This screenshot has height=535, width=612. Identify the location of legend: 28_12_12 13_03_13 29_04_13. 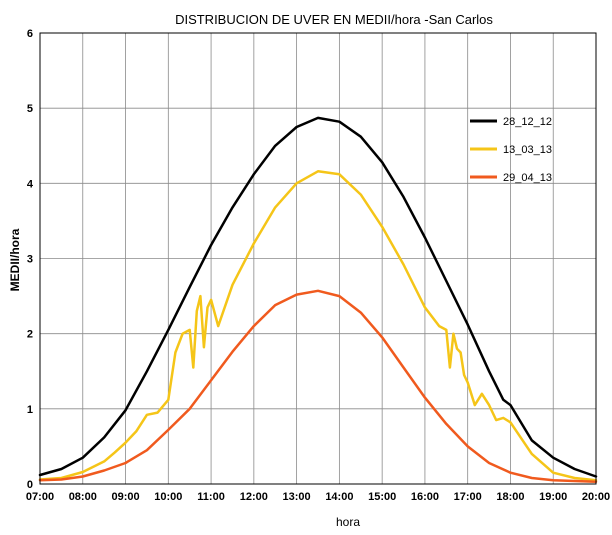
(511, 150).